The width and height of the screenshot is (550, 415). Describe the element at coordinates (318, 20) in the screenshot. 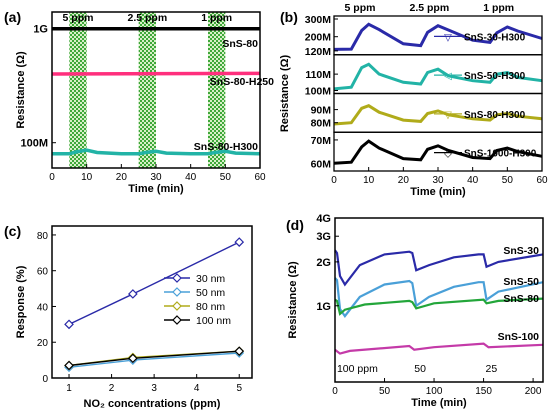

I see `y-tick-label: 300M` at that location.